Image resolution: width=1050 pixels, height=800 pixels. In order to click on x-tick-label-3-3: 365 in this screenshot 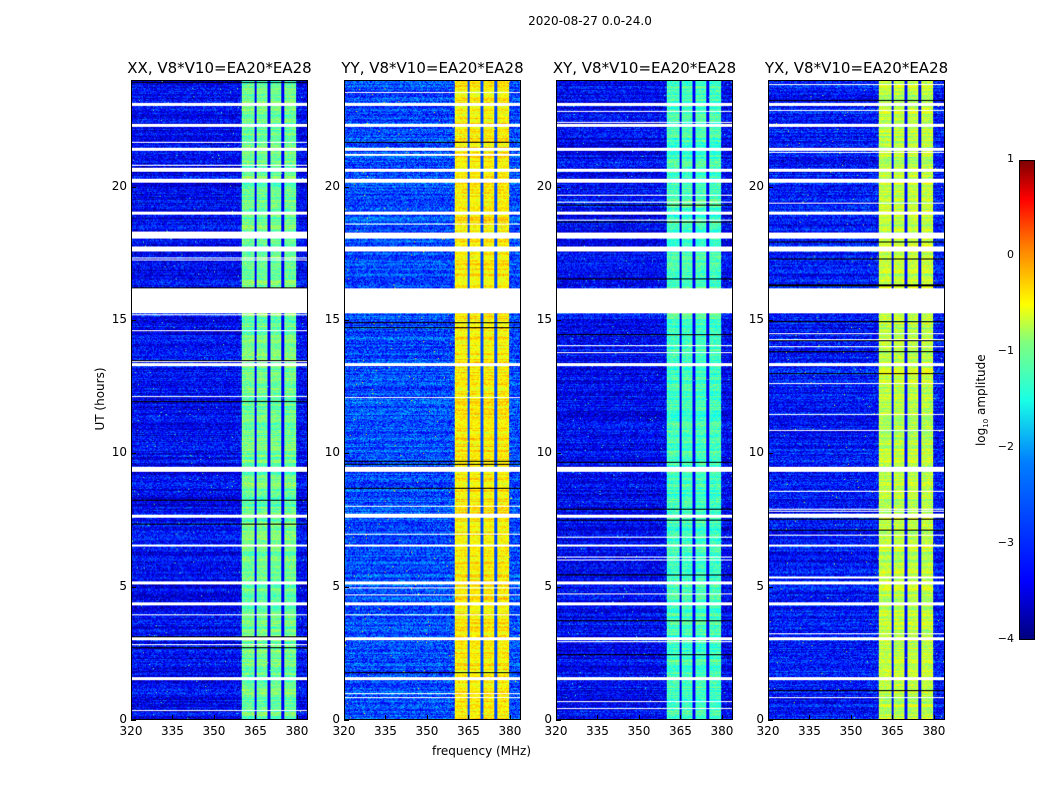, I will do `click(892, 731)`.